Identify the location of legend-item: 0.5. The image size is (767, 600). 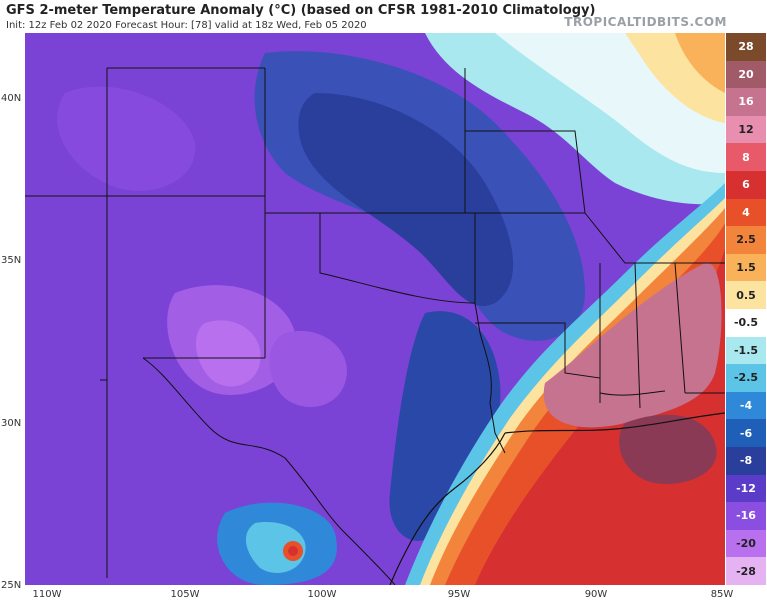
(746, 295).